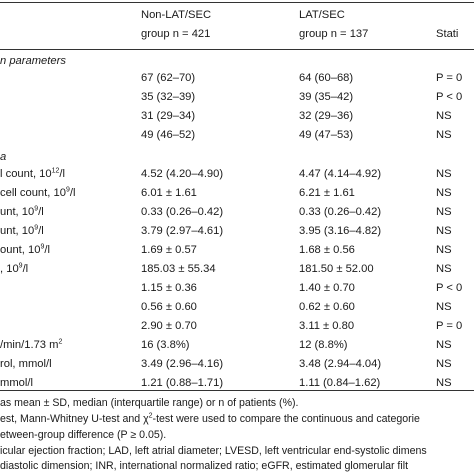 The height and width of the screenshot is (474, 474). Describe the element at coordinates (237, 49) in the screenshot. I see `header-rule` at that location.